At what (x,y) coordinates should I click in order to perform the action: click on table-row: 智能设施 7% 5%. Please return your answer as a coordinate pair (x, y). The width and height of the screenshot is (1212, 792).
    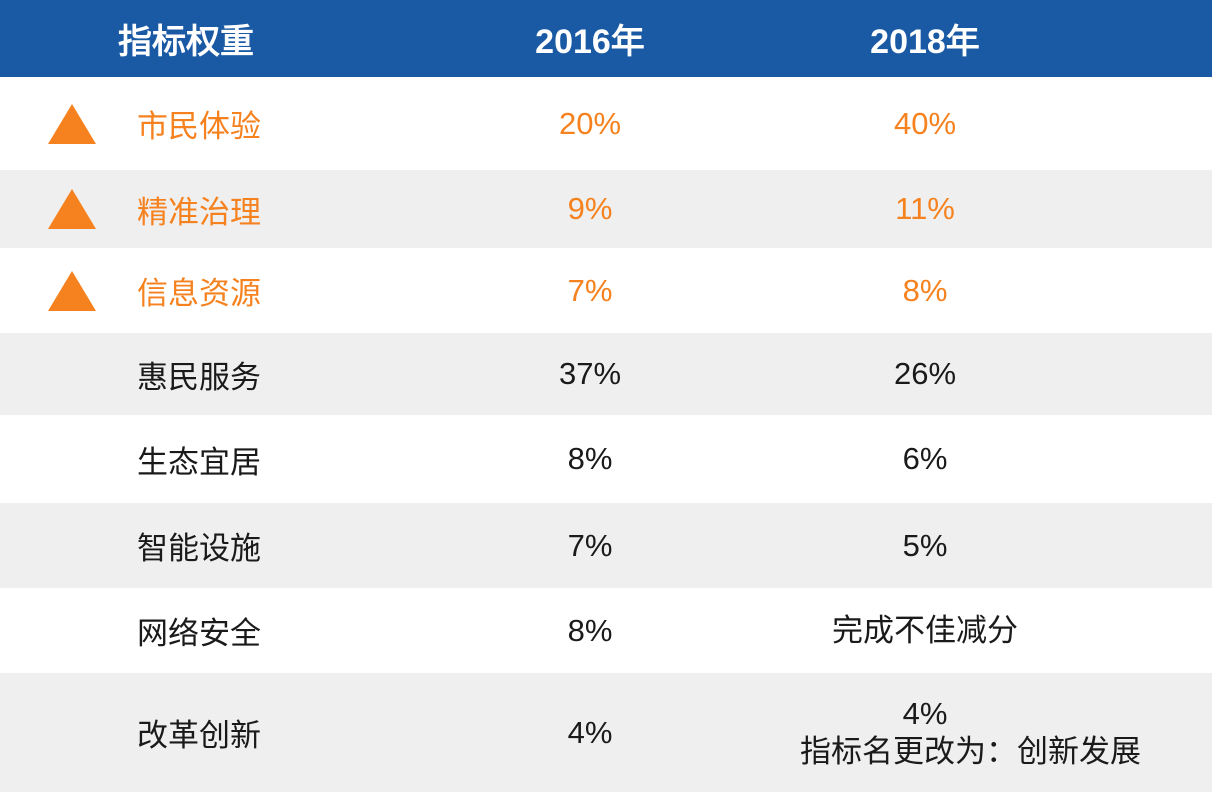
    Looking at the image, I should click on (606, 545).